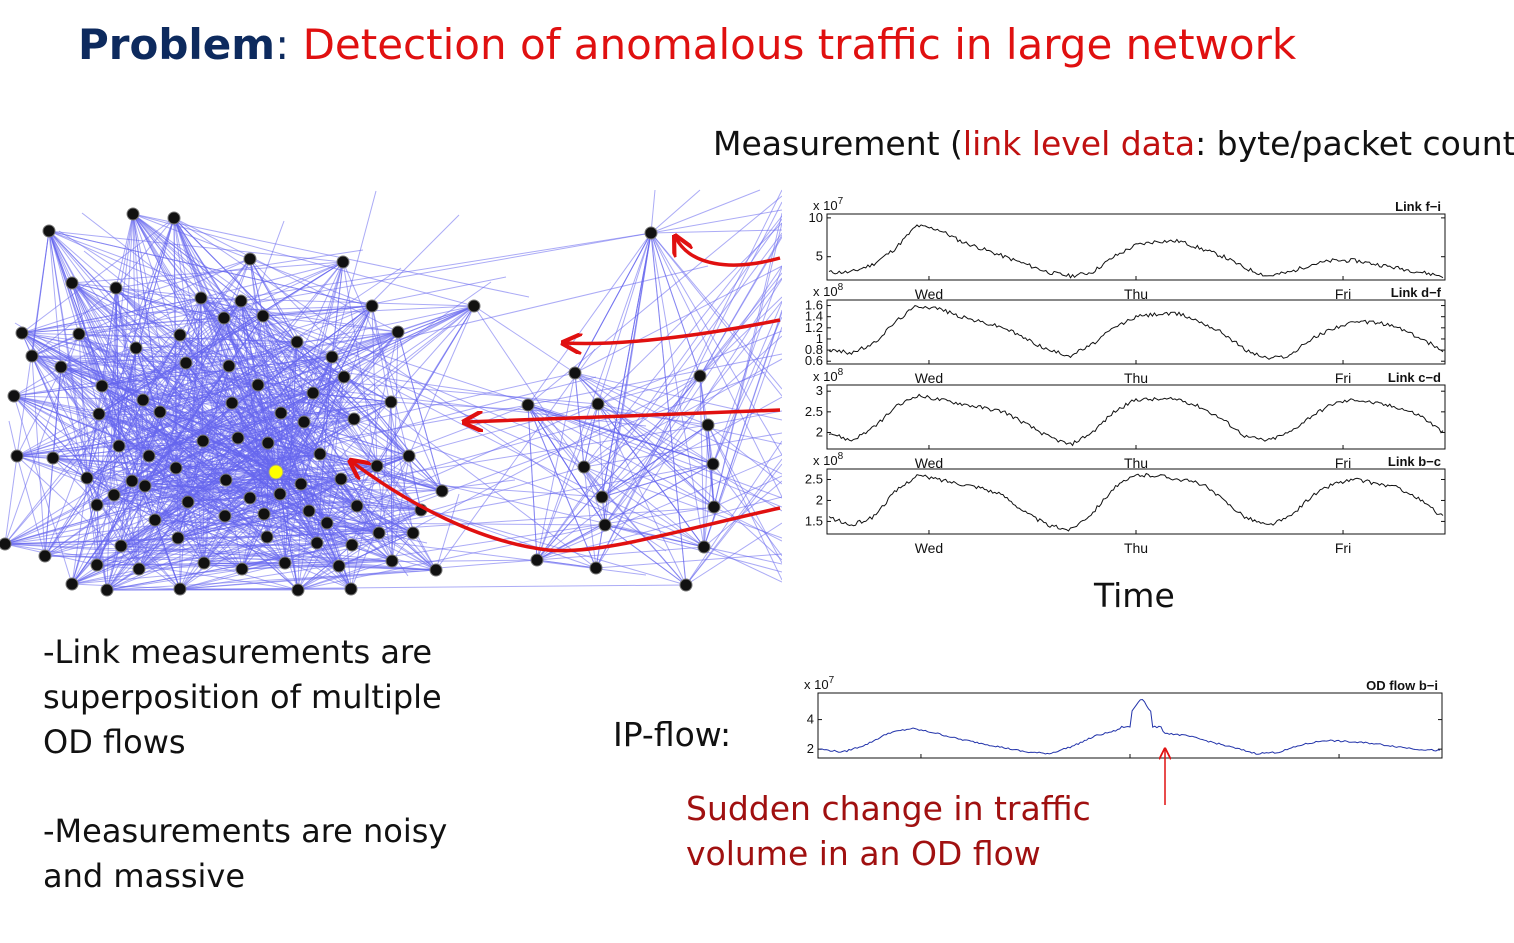 Image resolution: width=1514 pixels, height=943 pixels. What do you see at coordinates (814, 411) in the screenshot?
I see `y-tick-label: 2.5` at bounding box center [814, 411].